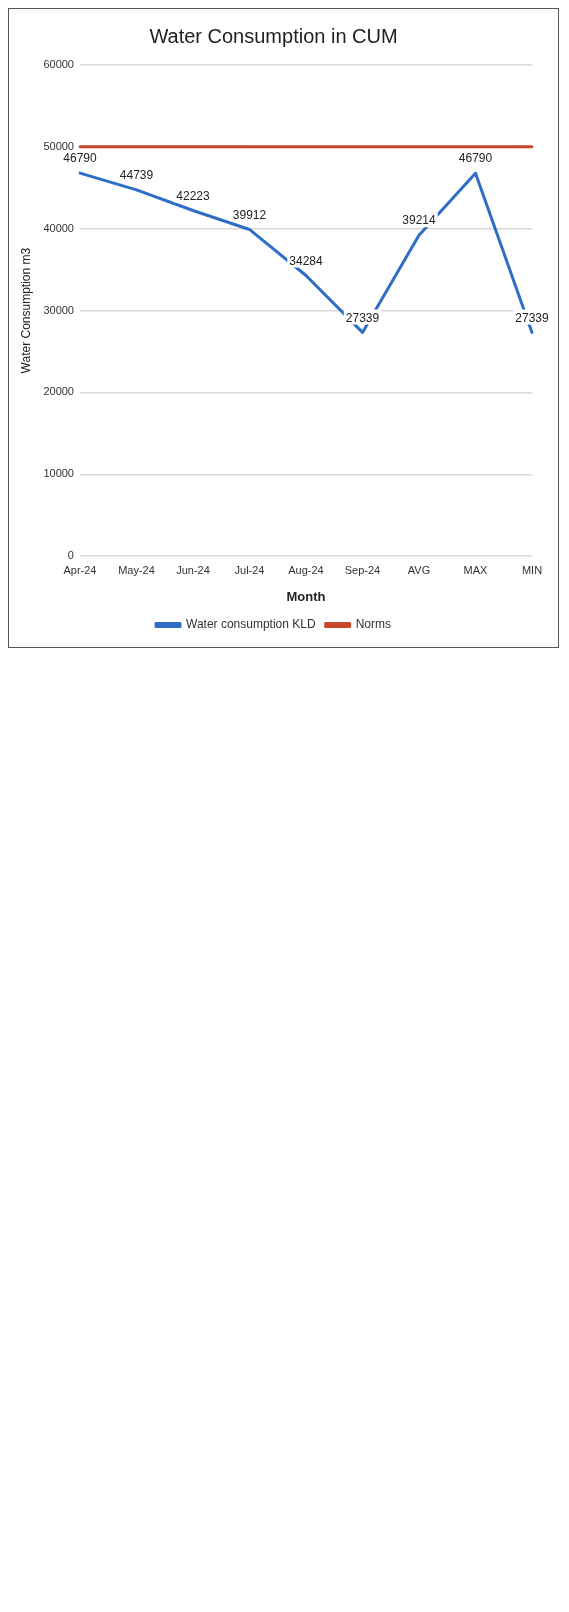 This screenshot has height=1612, width=569. What do you see at coordinates (362, 569) in the screenshot?
I see `x-tick-label: Sep-24` at bounding box center [362, 569].